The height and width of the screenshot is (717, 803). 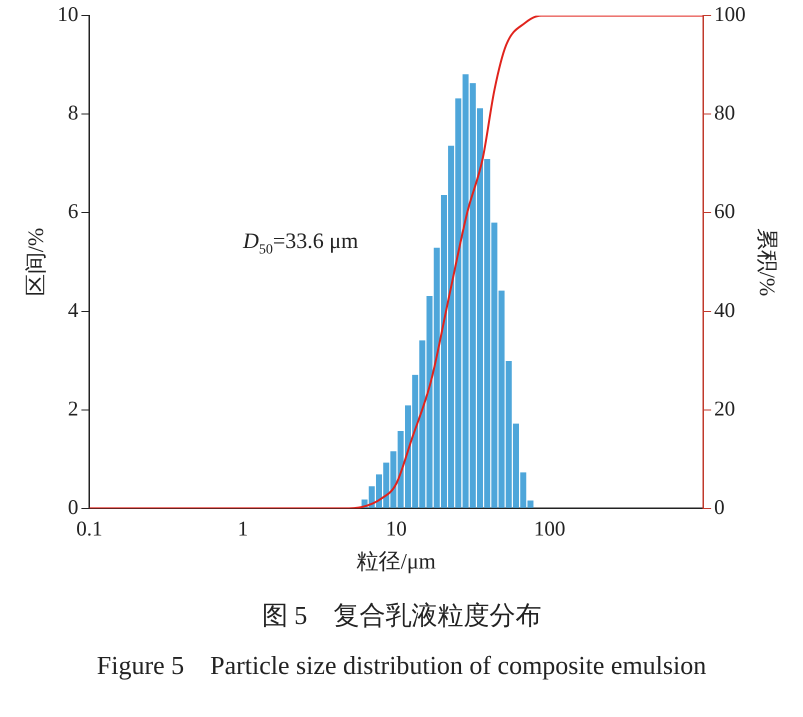 I want to click on text: Figure 5 Particle size distribution of composite emulsion, so click(x=402, y=666).